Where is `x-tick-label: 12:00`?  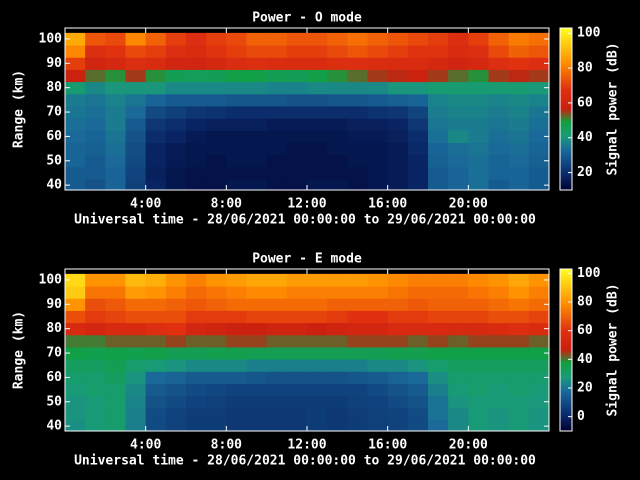
x-tick-label: 12:00 is located at coordinates (306, 445).